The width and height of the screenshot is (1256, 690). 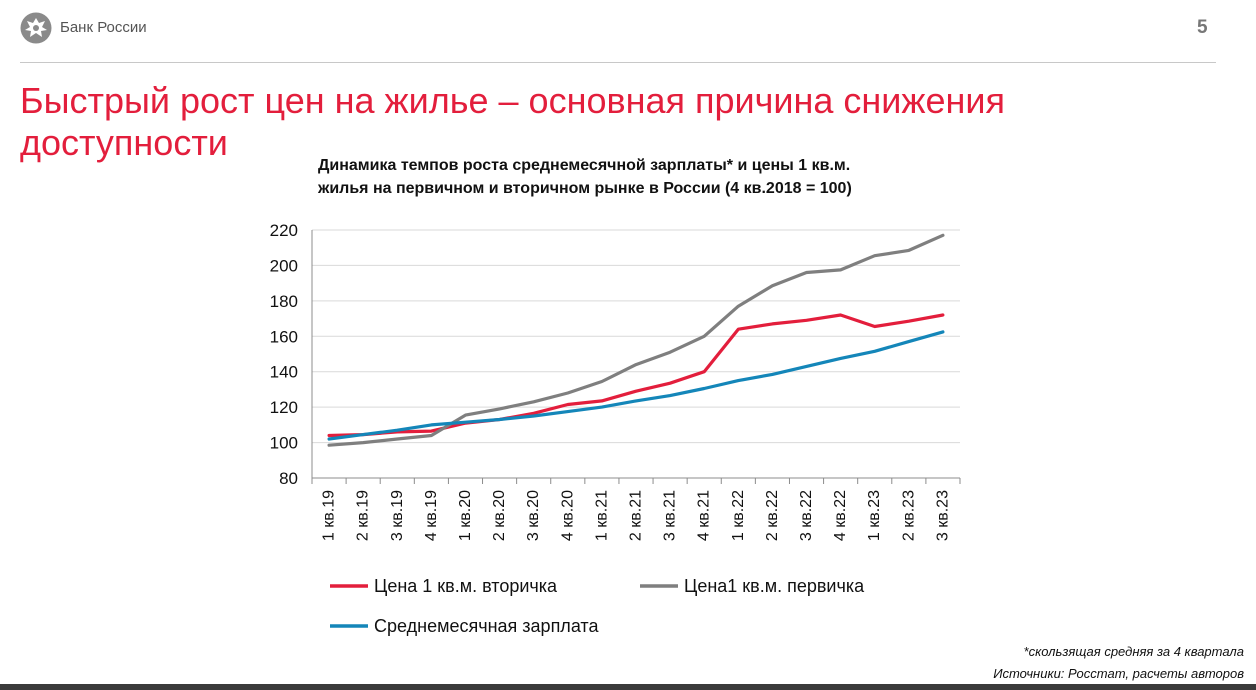 I want to click on x-tick-label: 4 кв.21, so click(x=704, y=515).